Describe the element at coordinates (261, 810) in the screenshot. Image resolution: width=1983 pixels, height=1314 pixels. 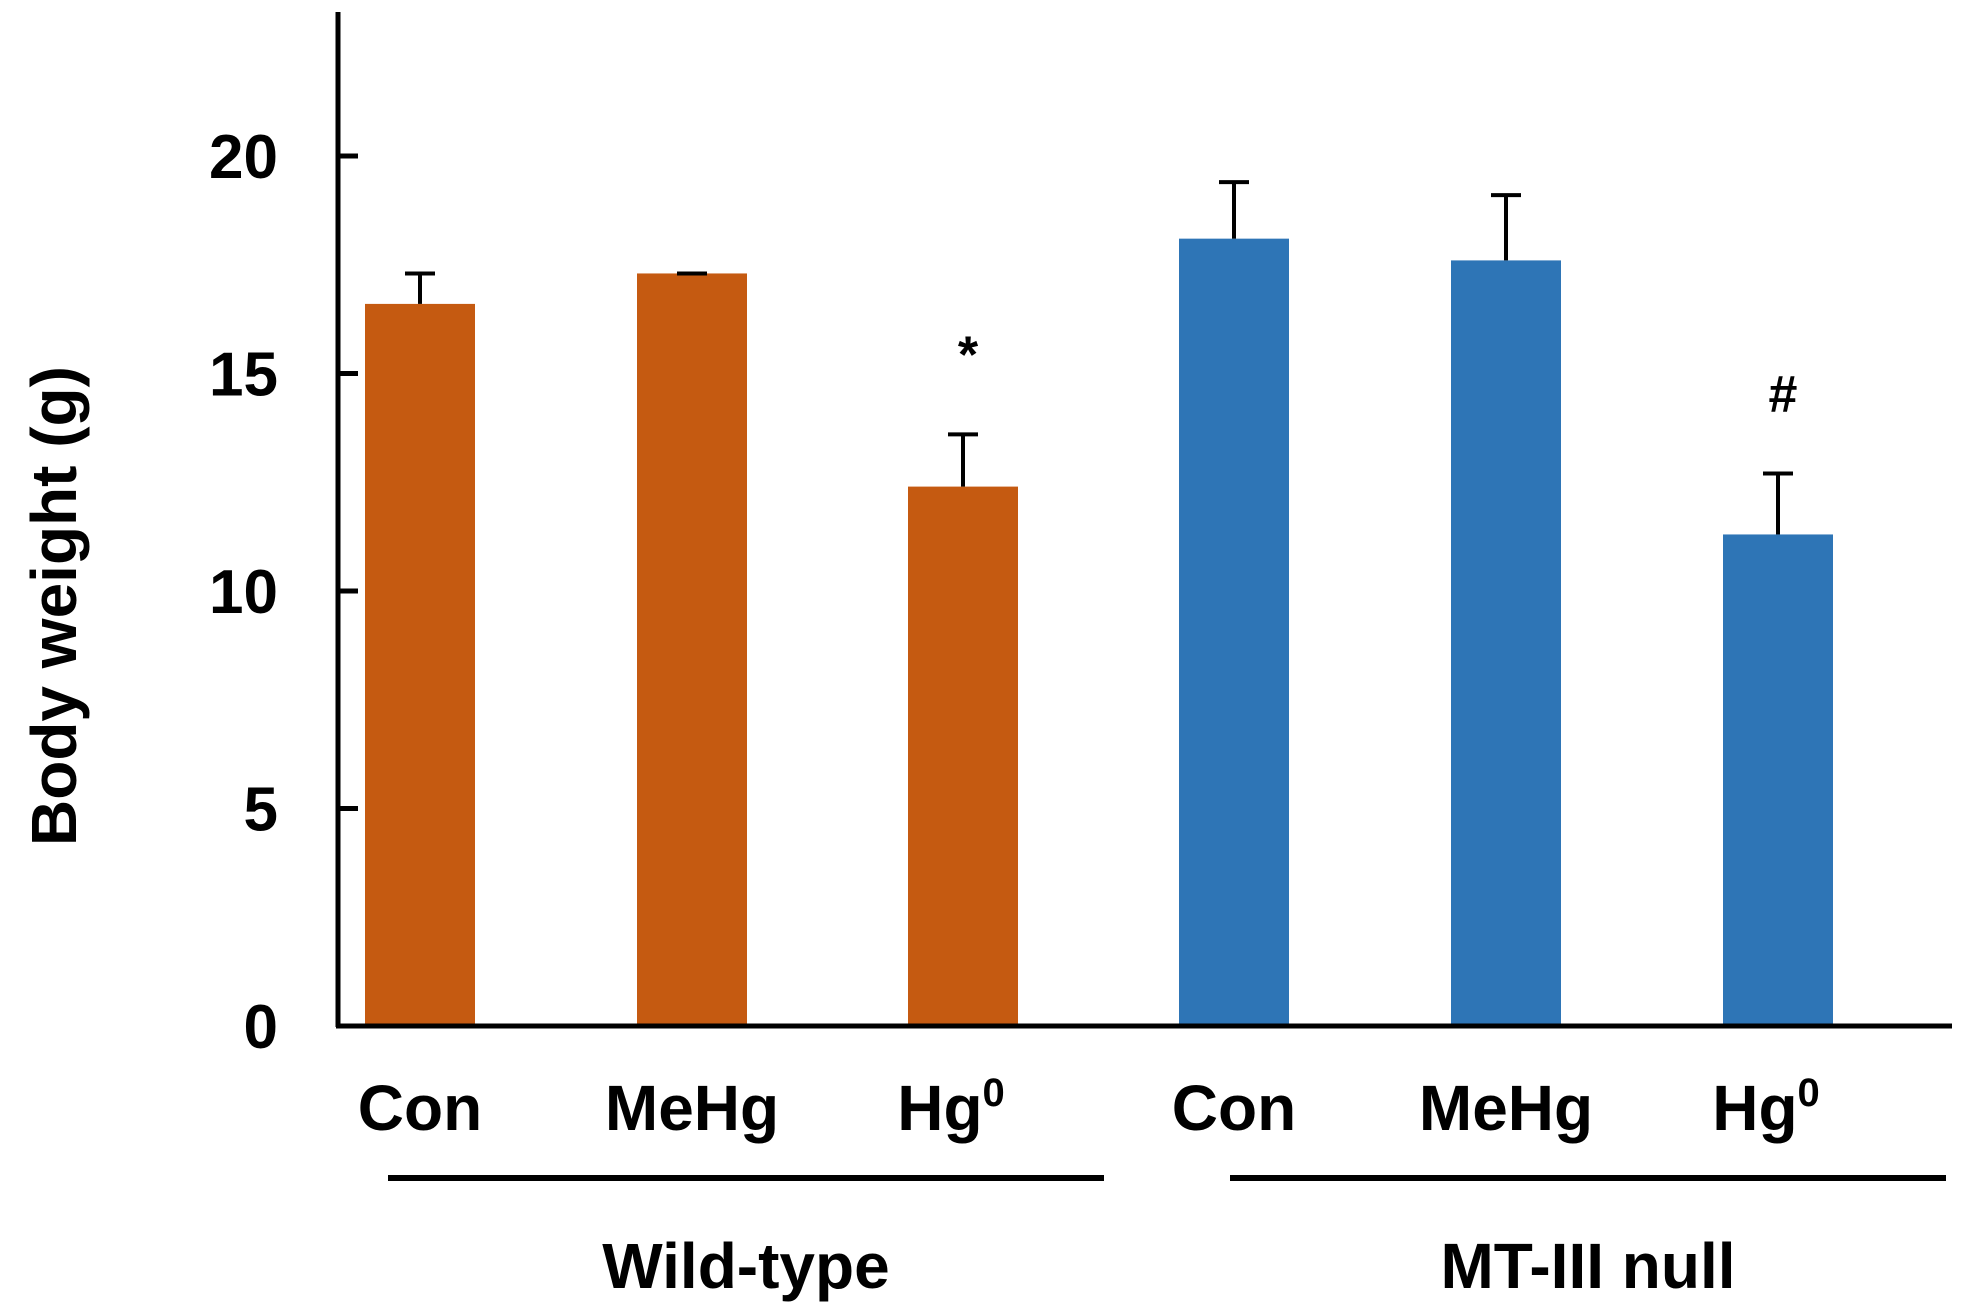
I see `y-tick-label: 5` at that location.